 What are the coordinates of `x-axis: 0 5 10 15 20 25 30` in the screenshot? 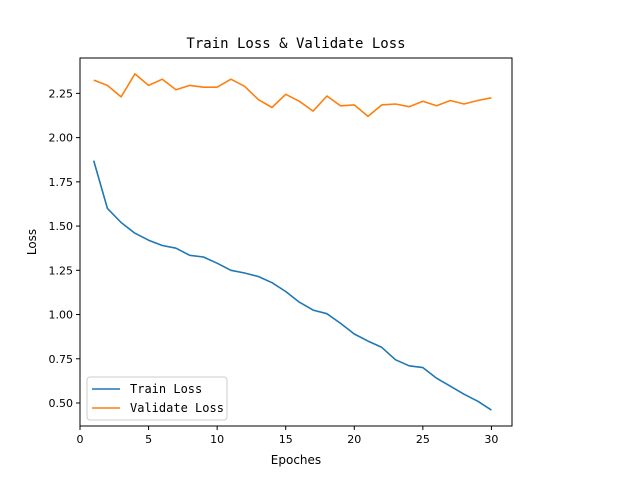 It's located at (287, 436).